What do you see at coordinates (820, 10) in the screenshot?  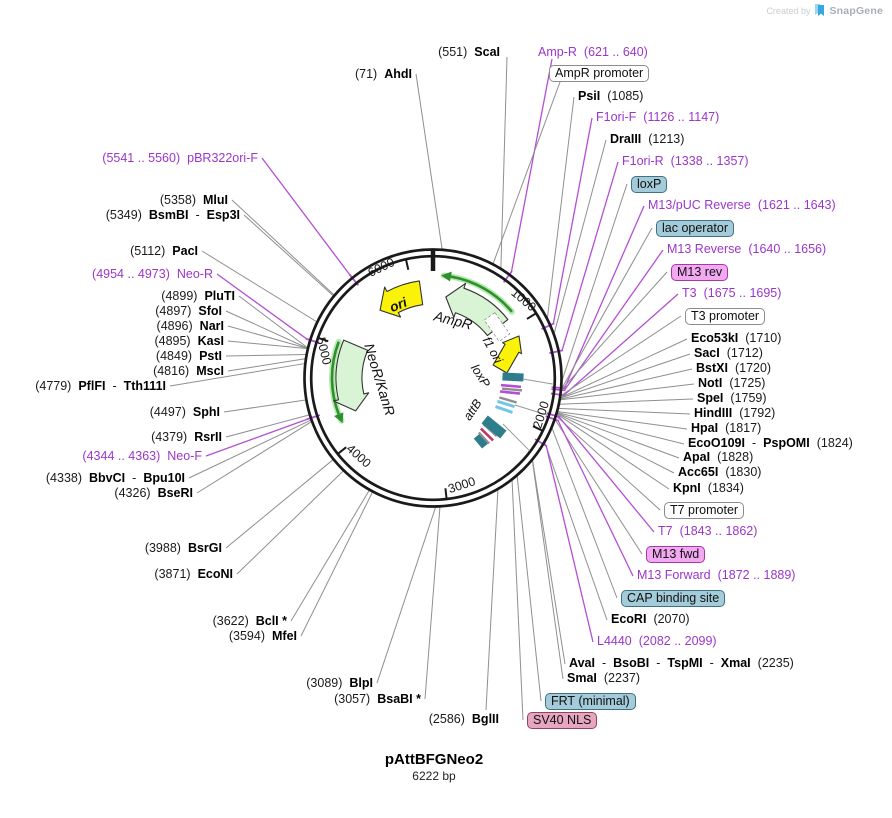 I see `snapgene-logo-icon` at bounding box center [820, 10].